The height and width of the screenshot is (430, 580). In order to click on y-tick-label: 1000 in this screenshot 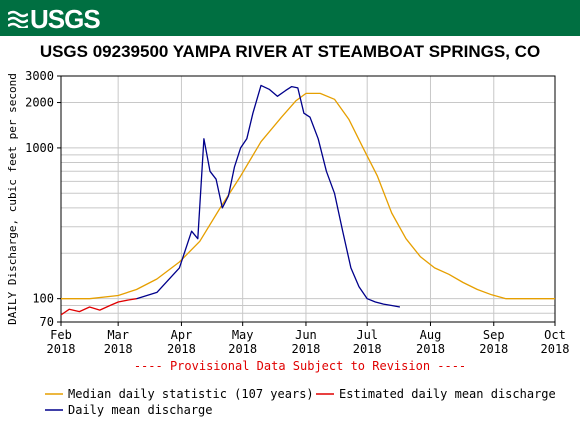, I will do `click(39, 148)`.